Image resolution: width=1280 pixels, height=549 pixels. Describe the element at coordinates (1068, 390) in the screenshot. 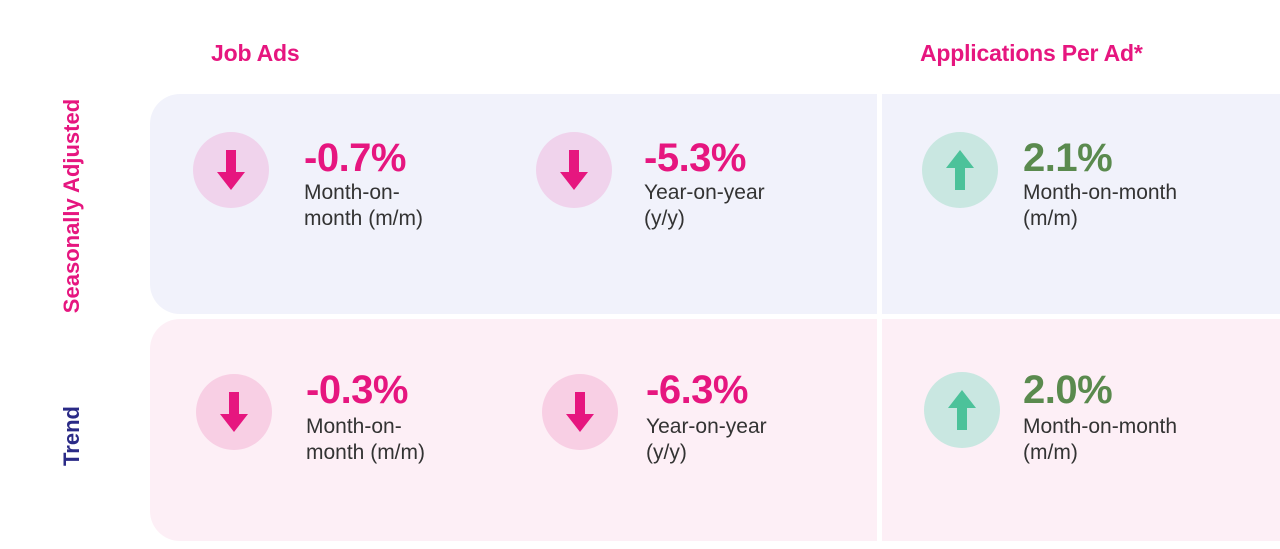

I see `metric-value-trend-apps-mm: 2.0%` at that location.